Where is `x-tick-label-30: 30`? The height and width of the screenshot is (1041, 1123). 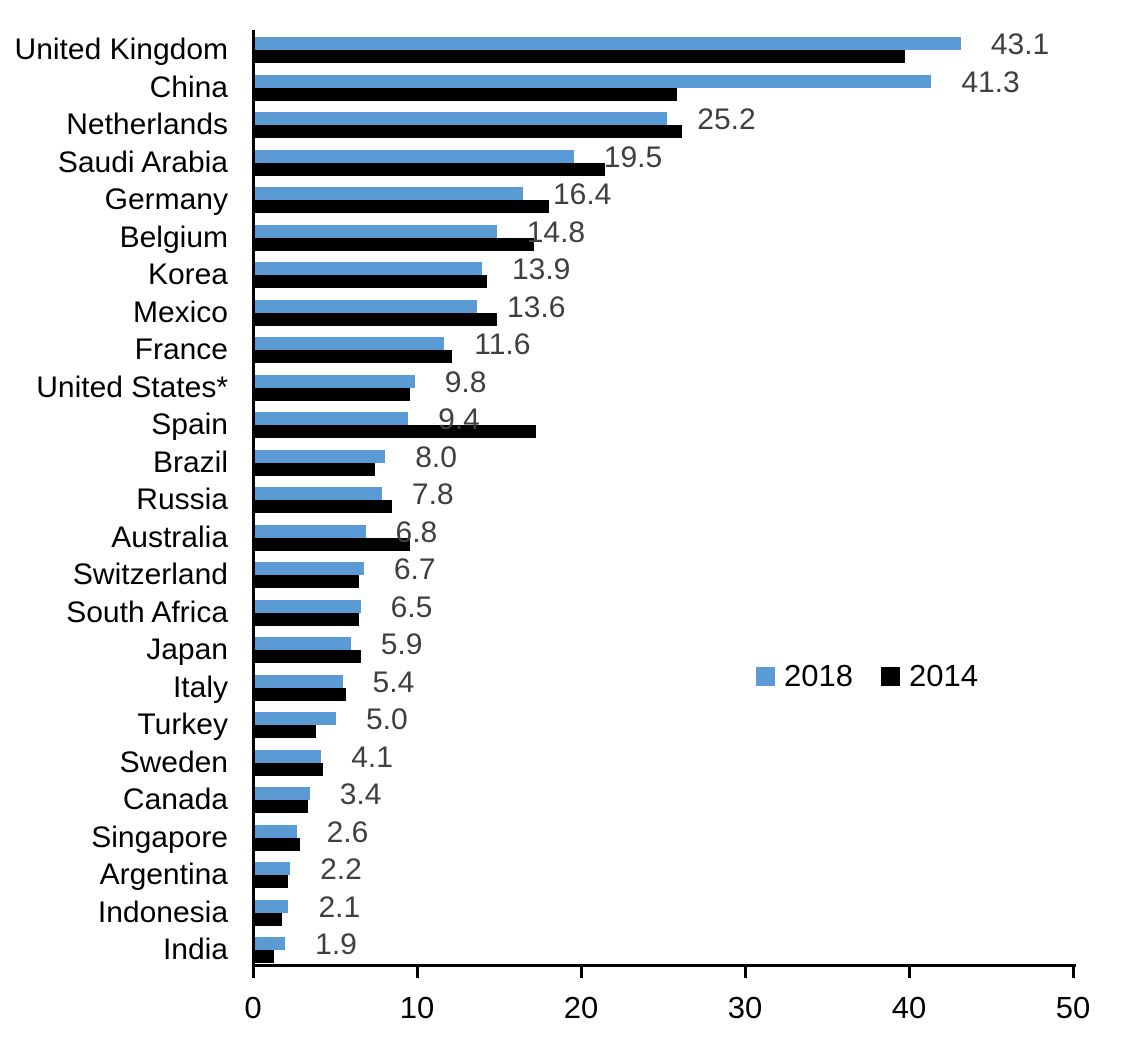
x-tick-label-30: 30 is located at coordinates (745, 1007).